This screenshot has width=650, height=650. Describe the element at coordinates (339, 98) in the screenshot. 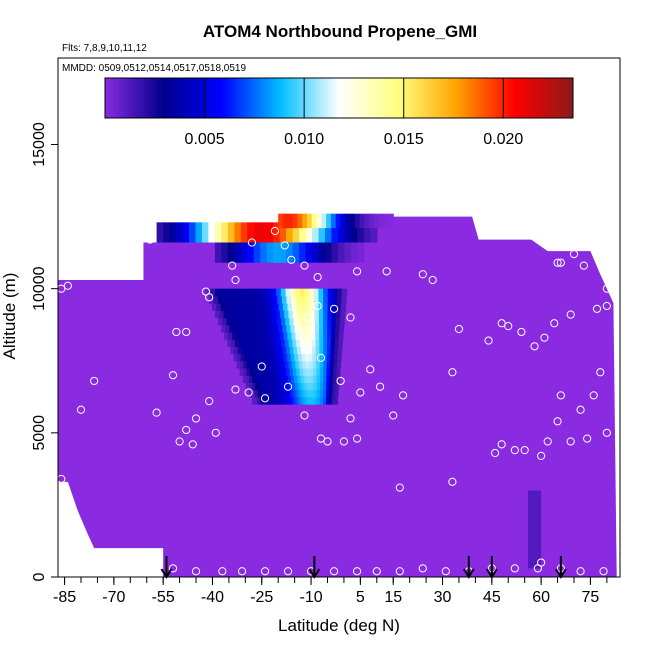

I see `colorbar-ramp` at that location.